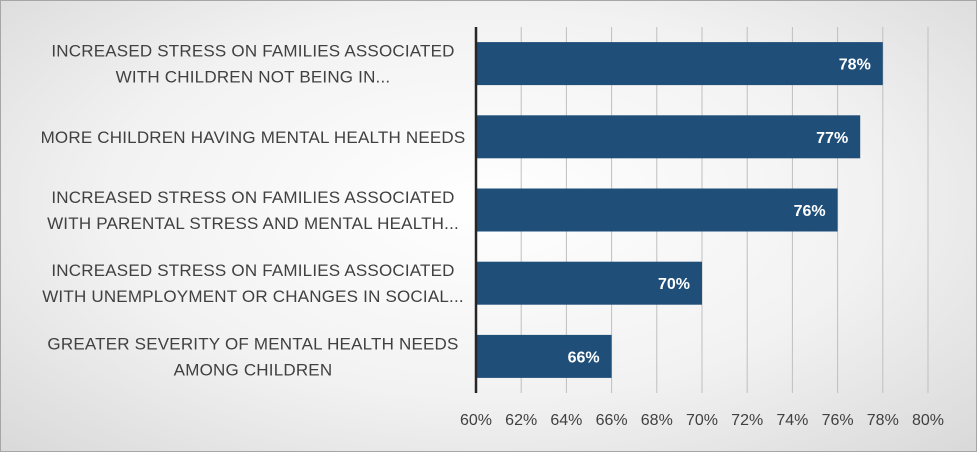 Image resolution: width=977 pixels, height=452 pixels. Describe the element at coordinates (928, 420) in the screenshot. I see `x-tick-label: 80%` at that location.